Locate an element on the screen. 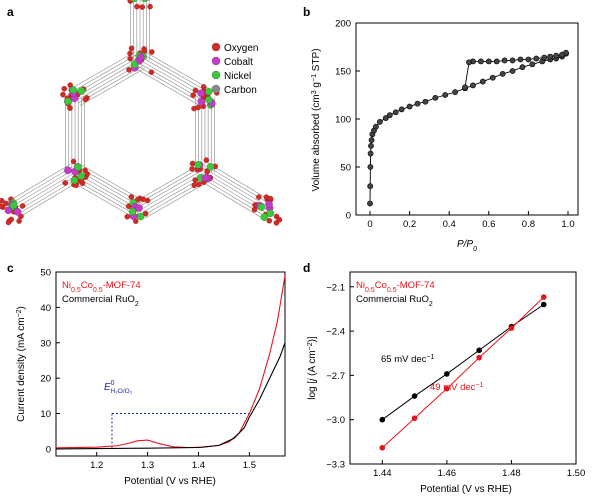  panel-c-legend-ruo2: Commercial RuO2 is located at coordinates (100, 301).